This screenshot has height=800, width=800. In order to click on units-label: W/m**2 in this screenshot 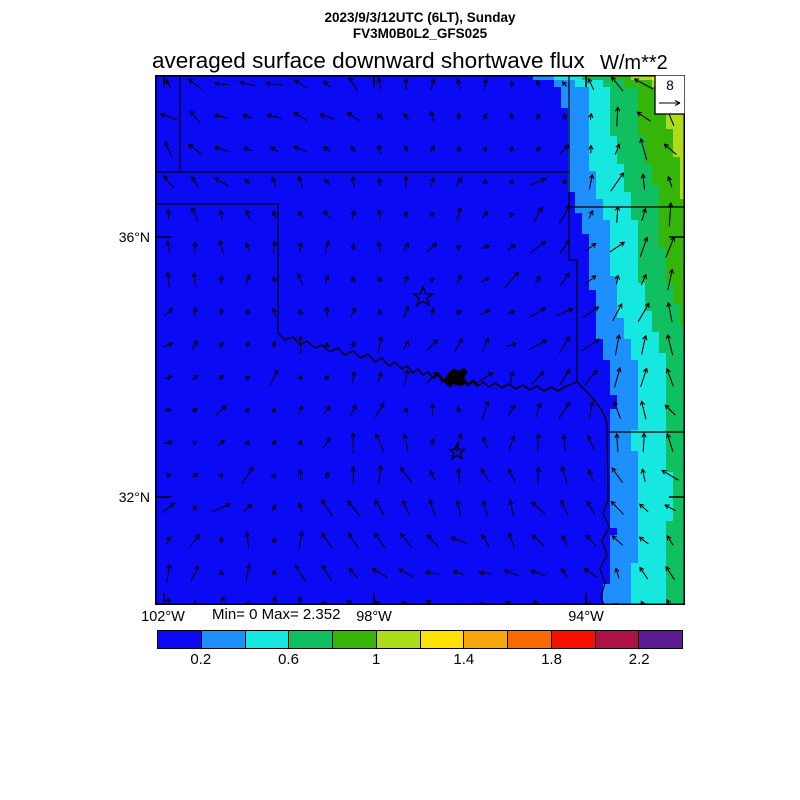, I will do `click(634, 63)`.